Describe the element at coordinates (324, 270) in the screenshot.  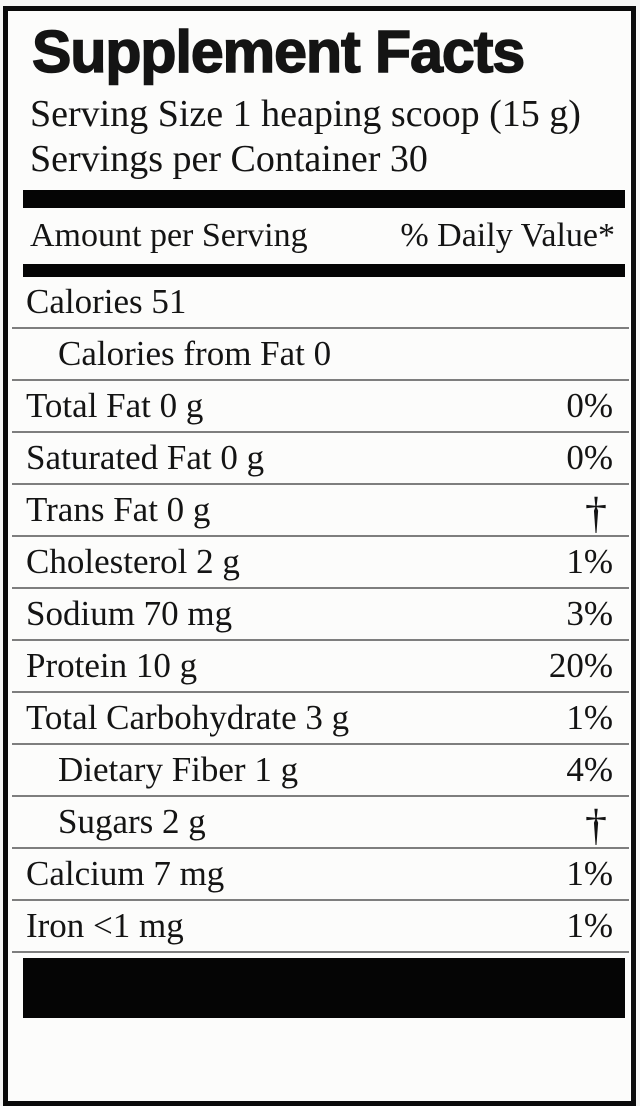
I see `header-divider-bar` at that location.